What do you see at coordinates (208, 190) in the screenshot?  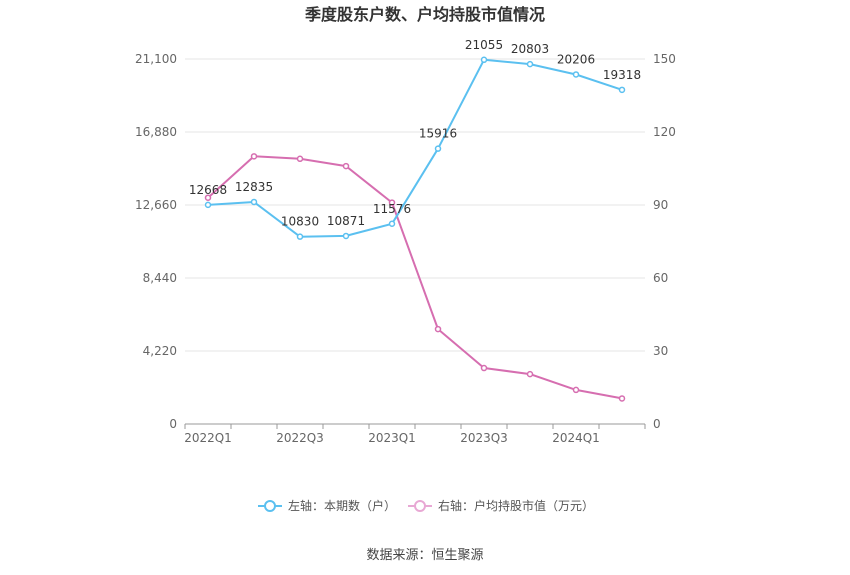 I see `data-label: 12668` at bounding box center [208, 190].